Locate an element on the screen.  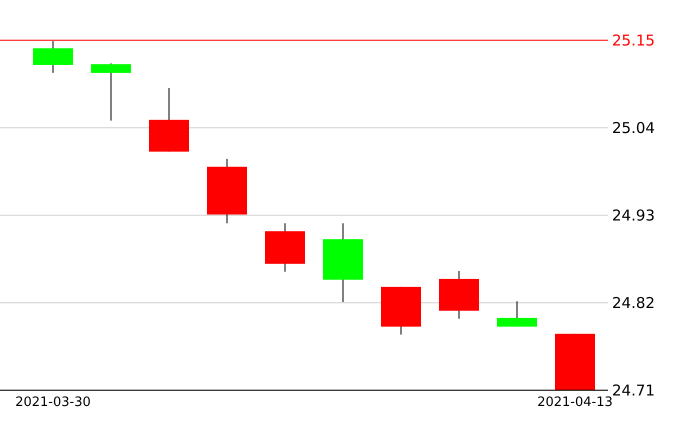
x-tick-label: 2021-03-30 is located at coordinates (53, 402).